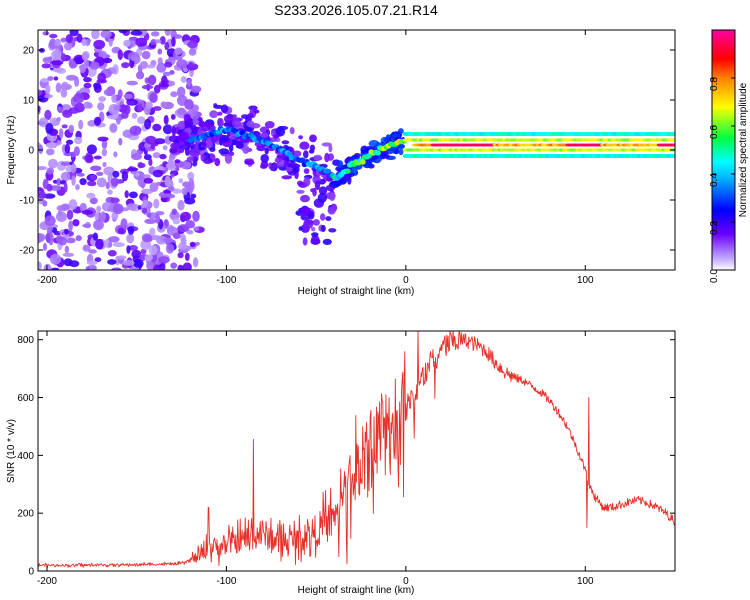 The height and width of the screenshot is (600, 750). Describe the element at coordinates (27, 251) in the screenshot. I see `y-tick-label: -20` at that location.